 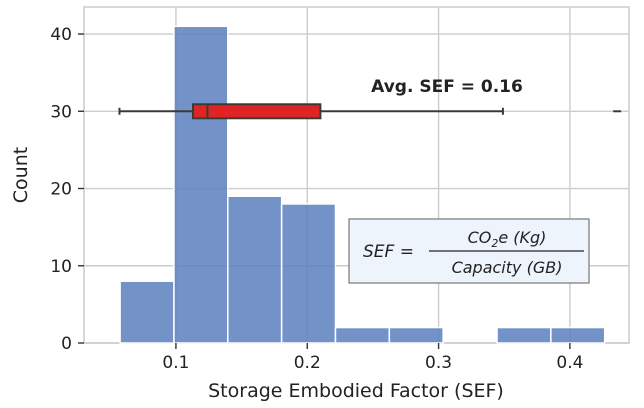 I want to click on avg-sef-annotation: Avg. SEF = 0.16, so click(x=447, y=87).